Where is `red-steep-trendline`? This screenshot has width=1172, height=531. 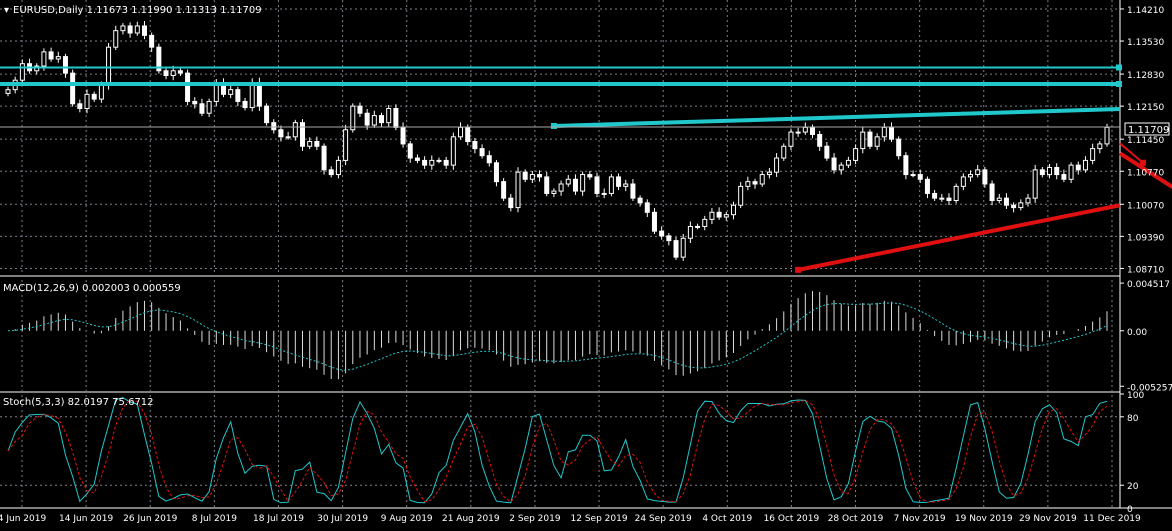 red-steep-trendline is located at coordinates (1145, 182).